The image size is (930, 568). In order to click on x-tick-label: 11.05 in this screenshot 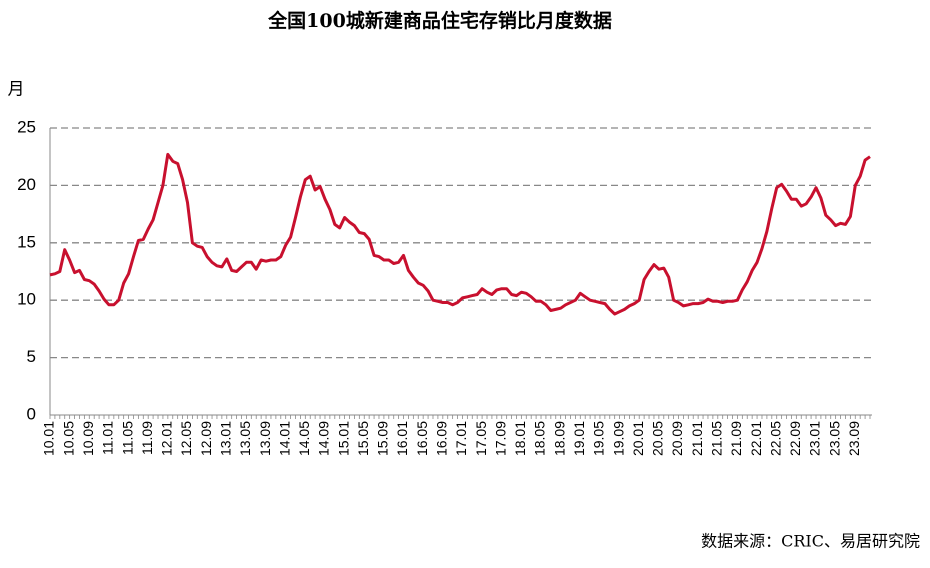, I will do `click(127, 438)`.